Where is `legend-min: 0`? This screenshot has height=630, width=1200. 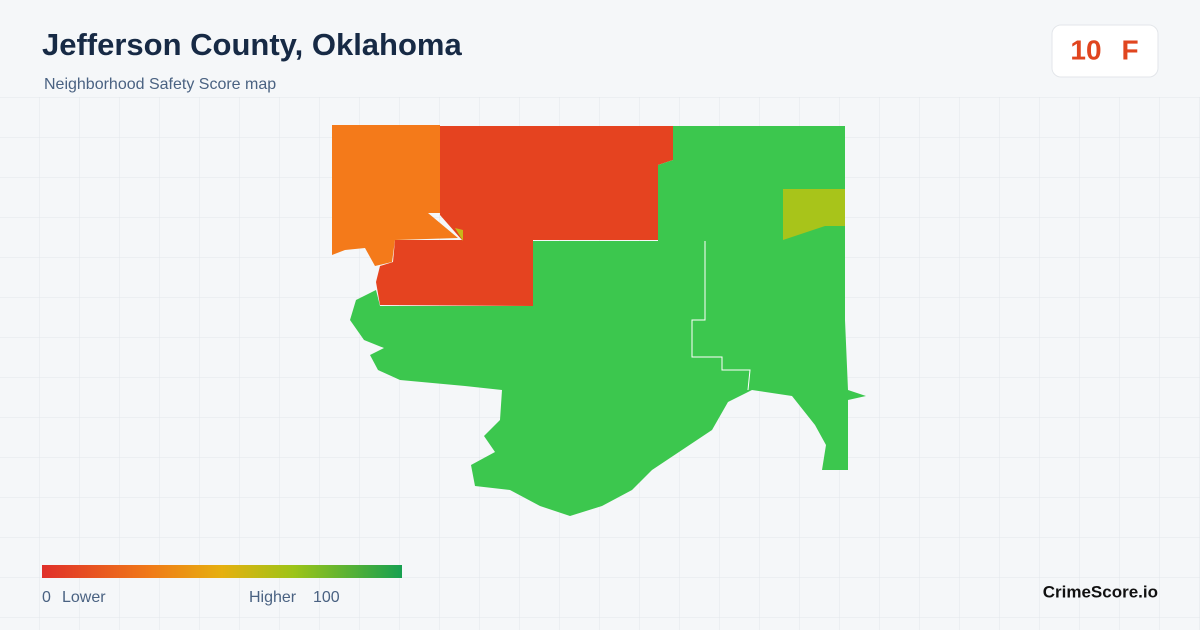
legend-min: 0 is located at coordinates (46, 597).